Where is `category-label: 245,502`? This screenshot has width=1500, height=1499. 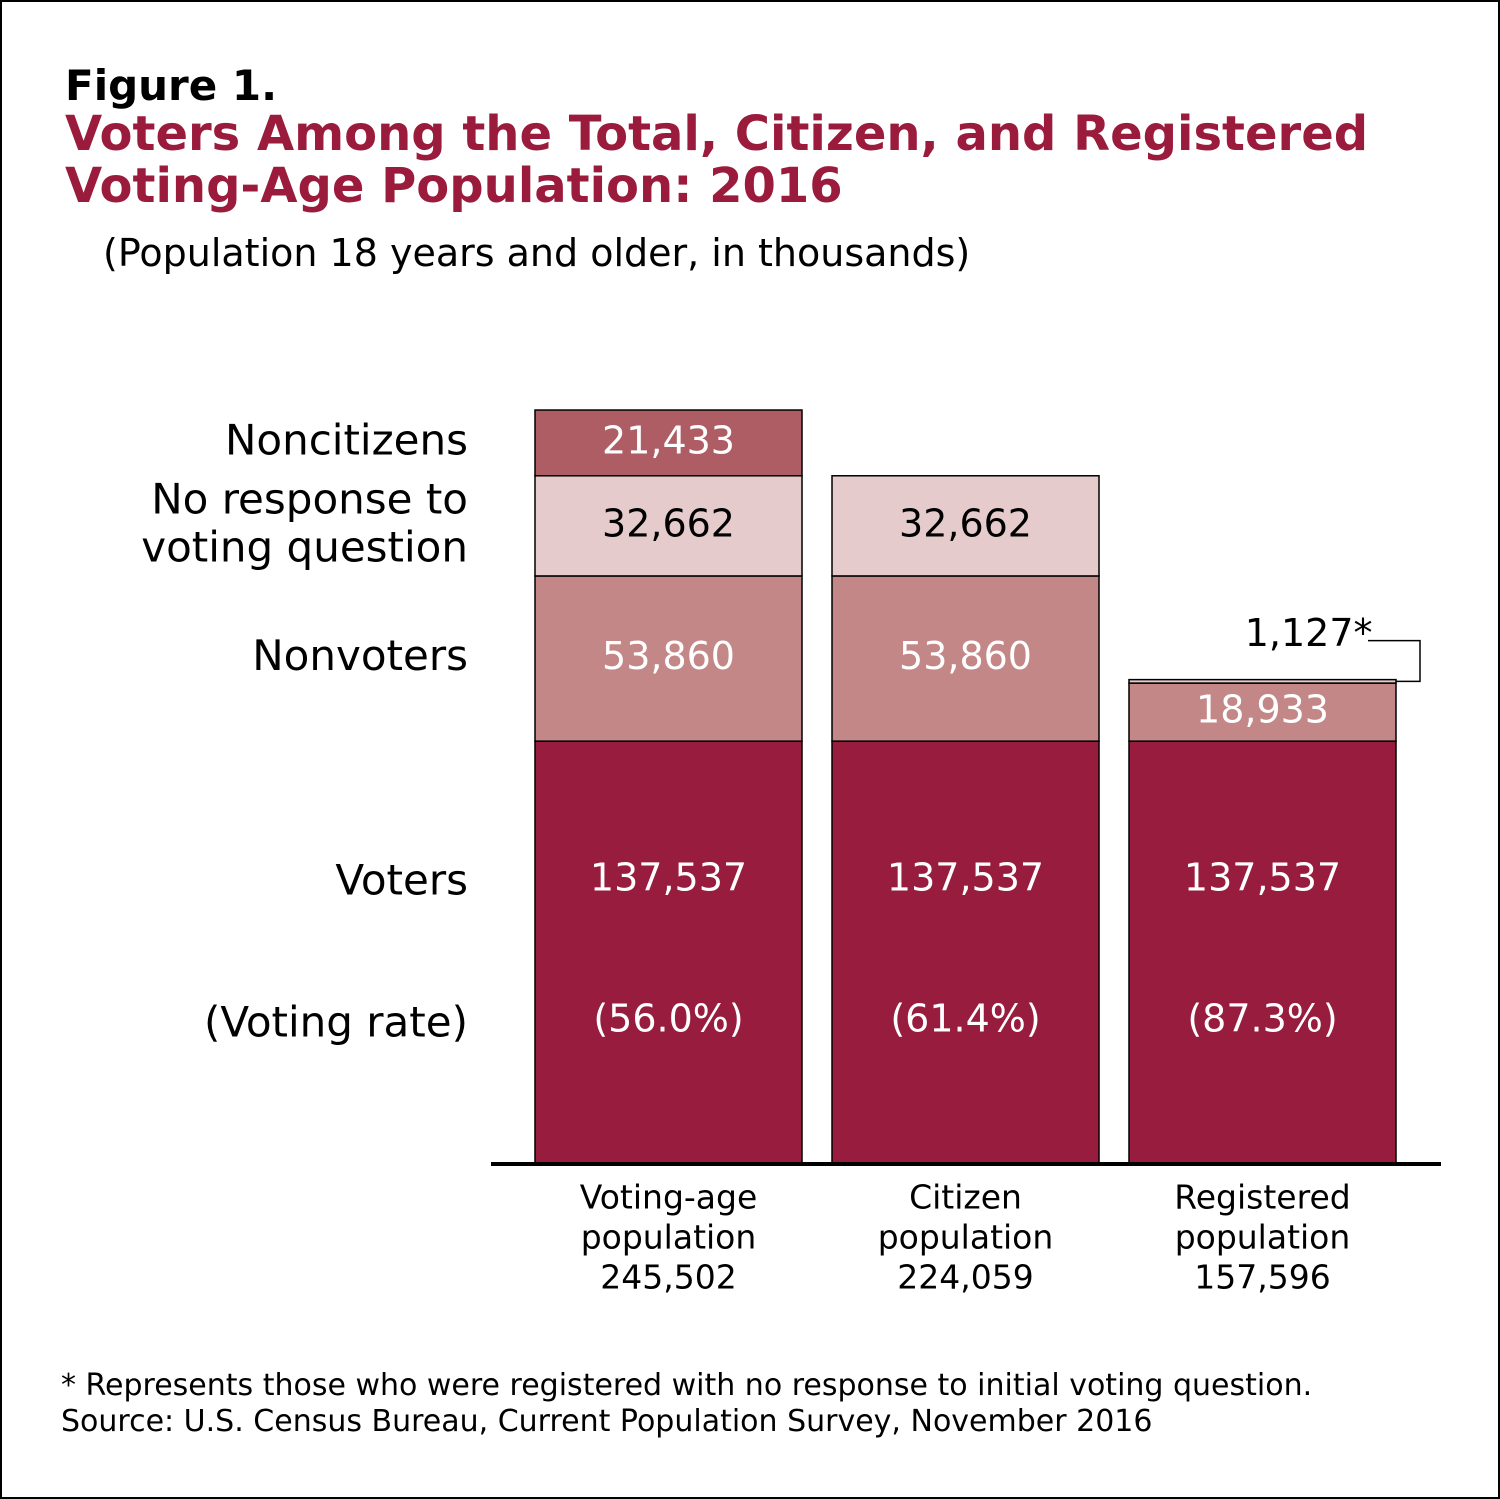
category-label: 245,502 is located at coordinates (668, 1277).